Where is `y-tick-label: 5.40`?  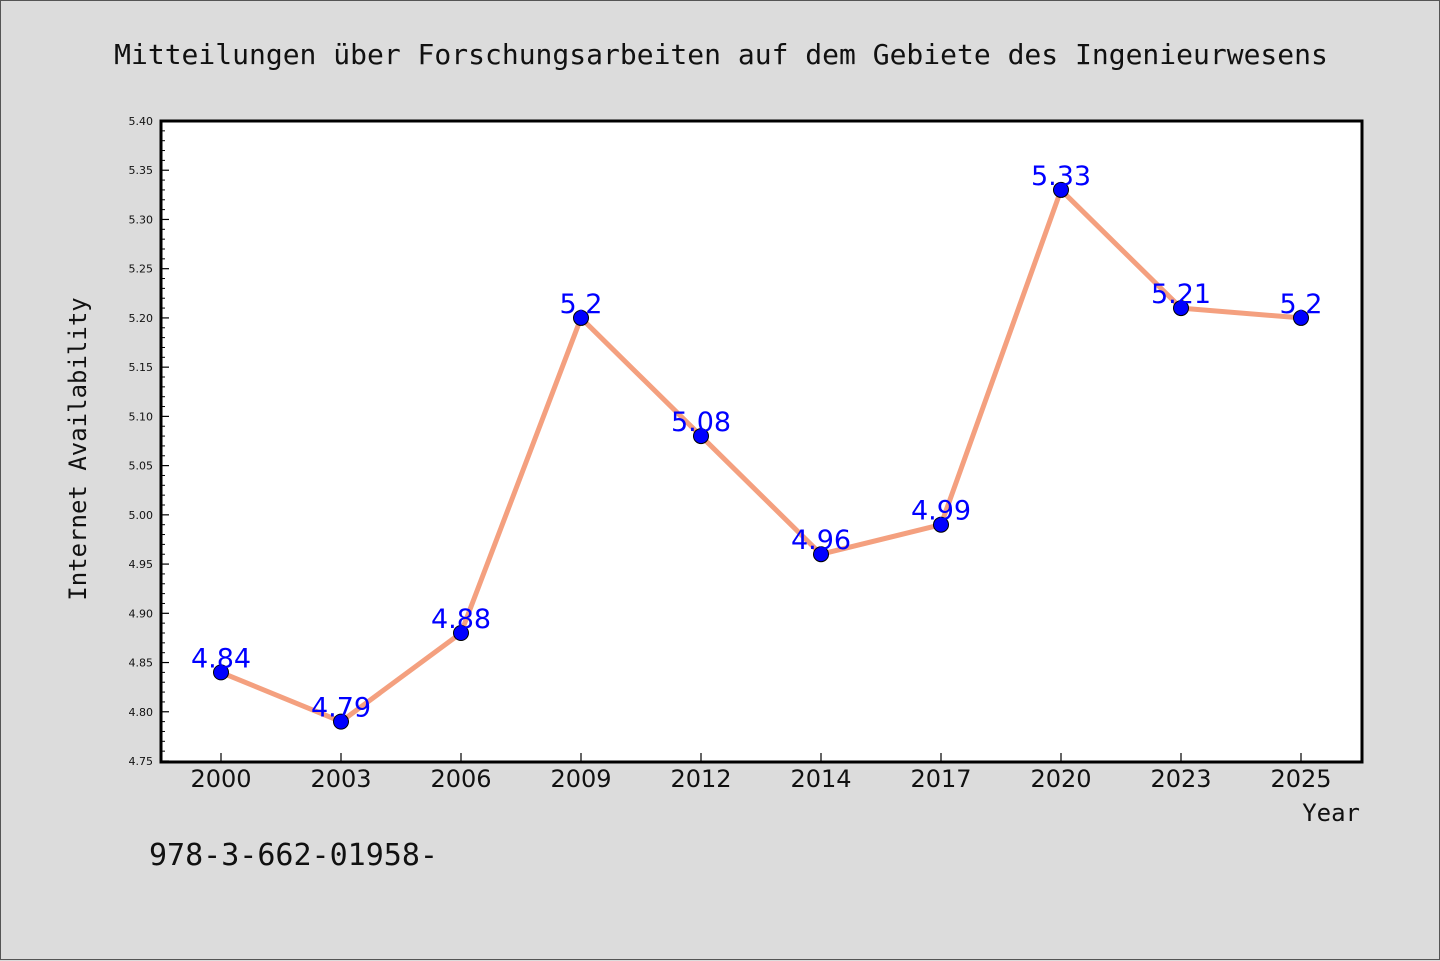
y-tick-label: 5.40 is located at coordinates (141, 121).